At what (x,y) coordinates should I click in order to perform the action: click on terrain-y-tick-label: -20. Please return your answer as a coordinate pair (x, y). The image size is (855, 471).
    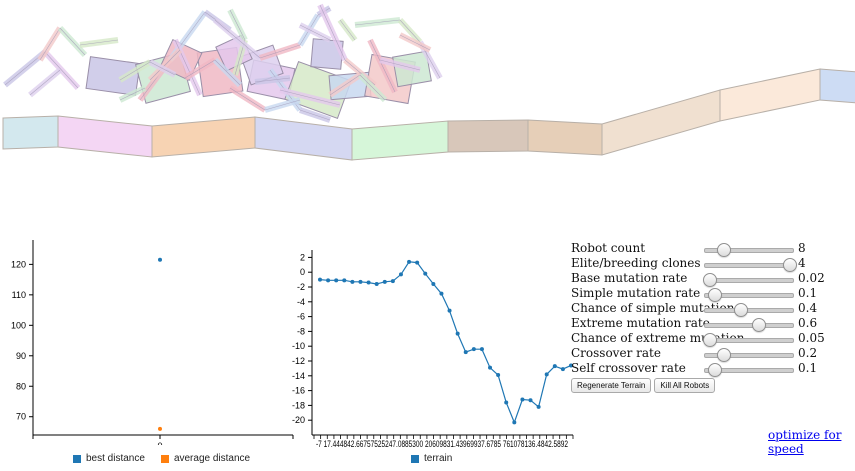
    Looking at the image, I should click on (298, 420).